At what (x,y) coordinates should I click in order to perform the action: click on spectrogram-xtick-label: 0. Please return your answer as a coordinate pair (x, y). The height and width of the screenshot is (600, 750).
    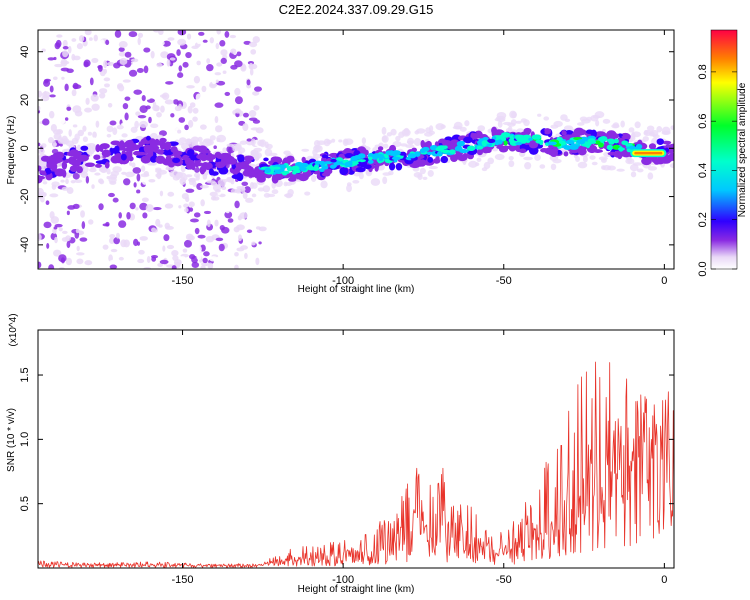
    Looking at the image, I should click on (664, 281).